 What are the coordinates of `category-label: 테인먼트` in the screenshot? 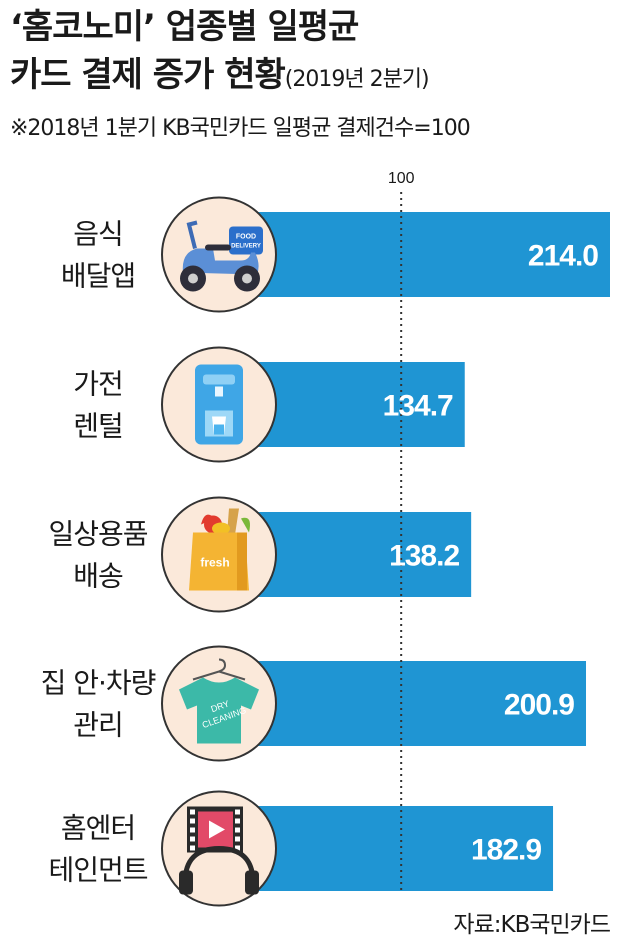 It's located at (97, 870).